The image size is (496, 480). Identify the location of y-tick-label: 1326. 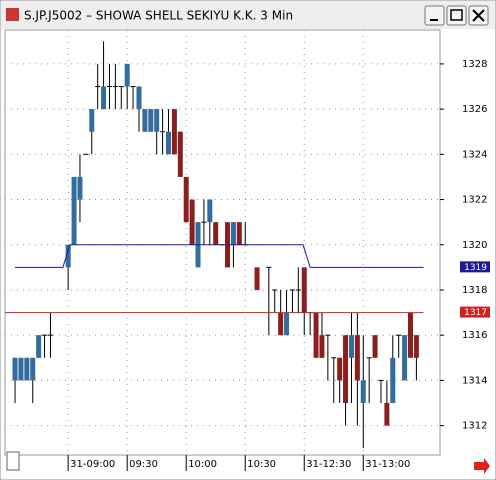
(474, 109).